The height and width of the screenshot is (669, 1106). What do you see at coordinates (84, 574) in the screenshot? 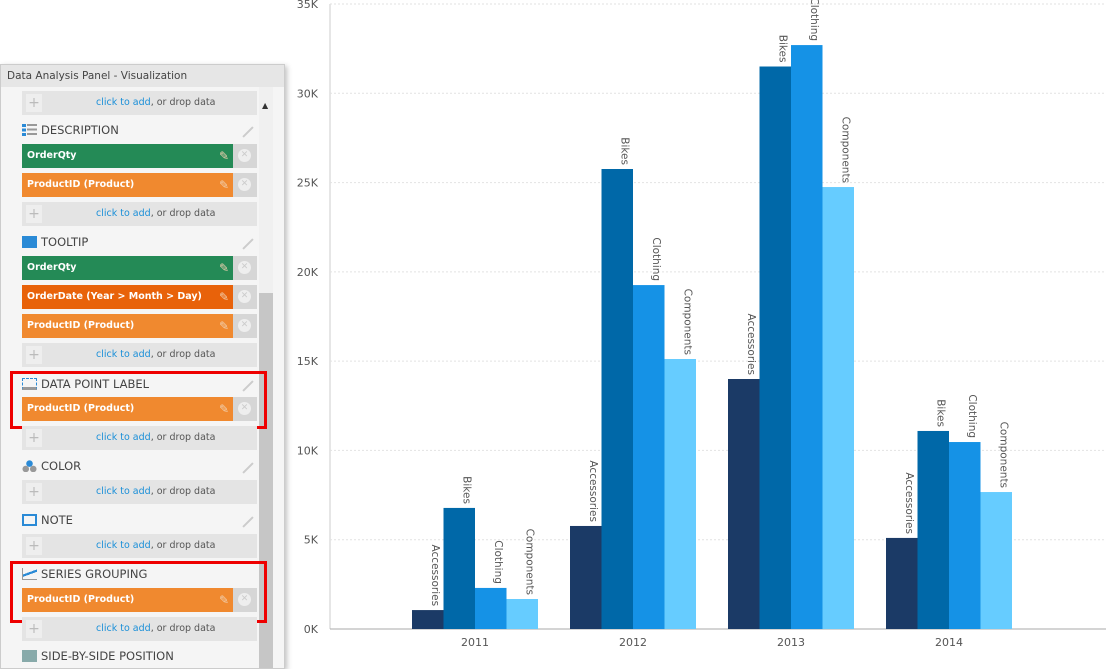
I see `section-series-grouping: SERIES GROUPING` at bounding box center [84, 574].